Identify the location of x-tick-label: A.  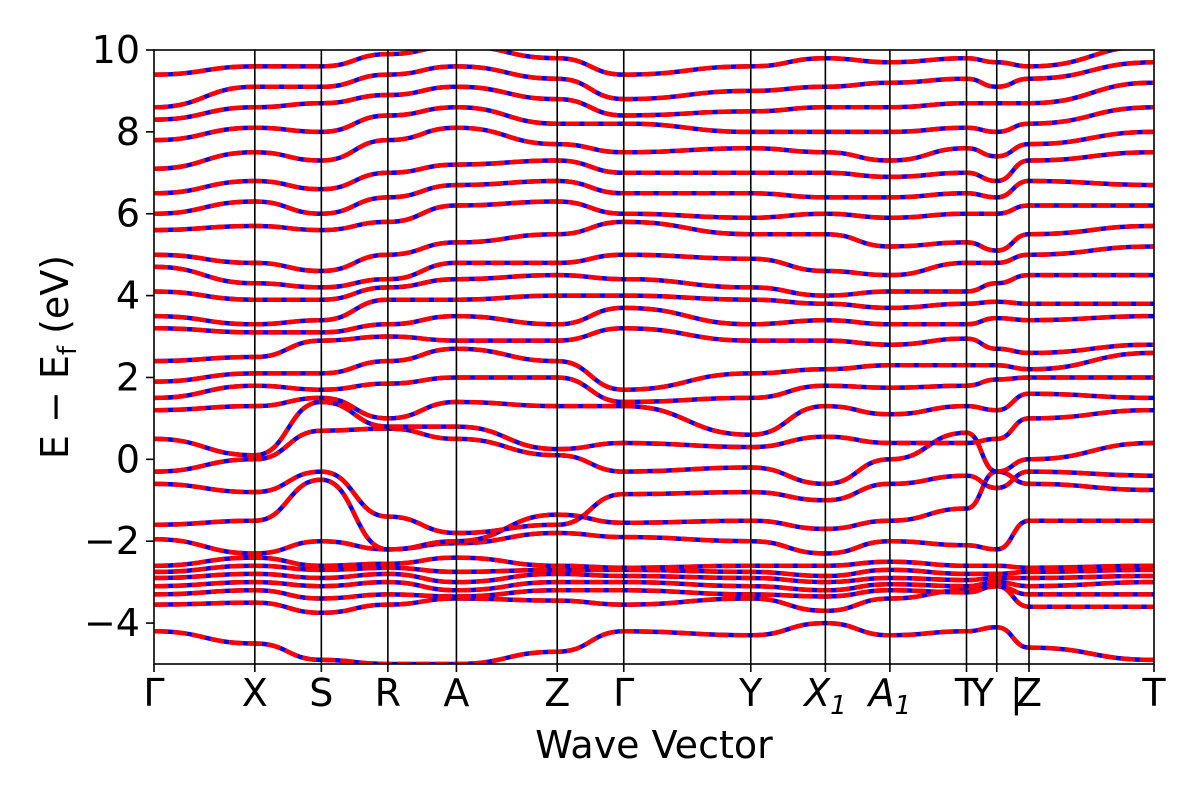
(456, 693).